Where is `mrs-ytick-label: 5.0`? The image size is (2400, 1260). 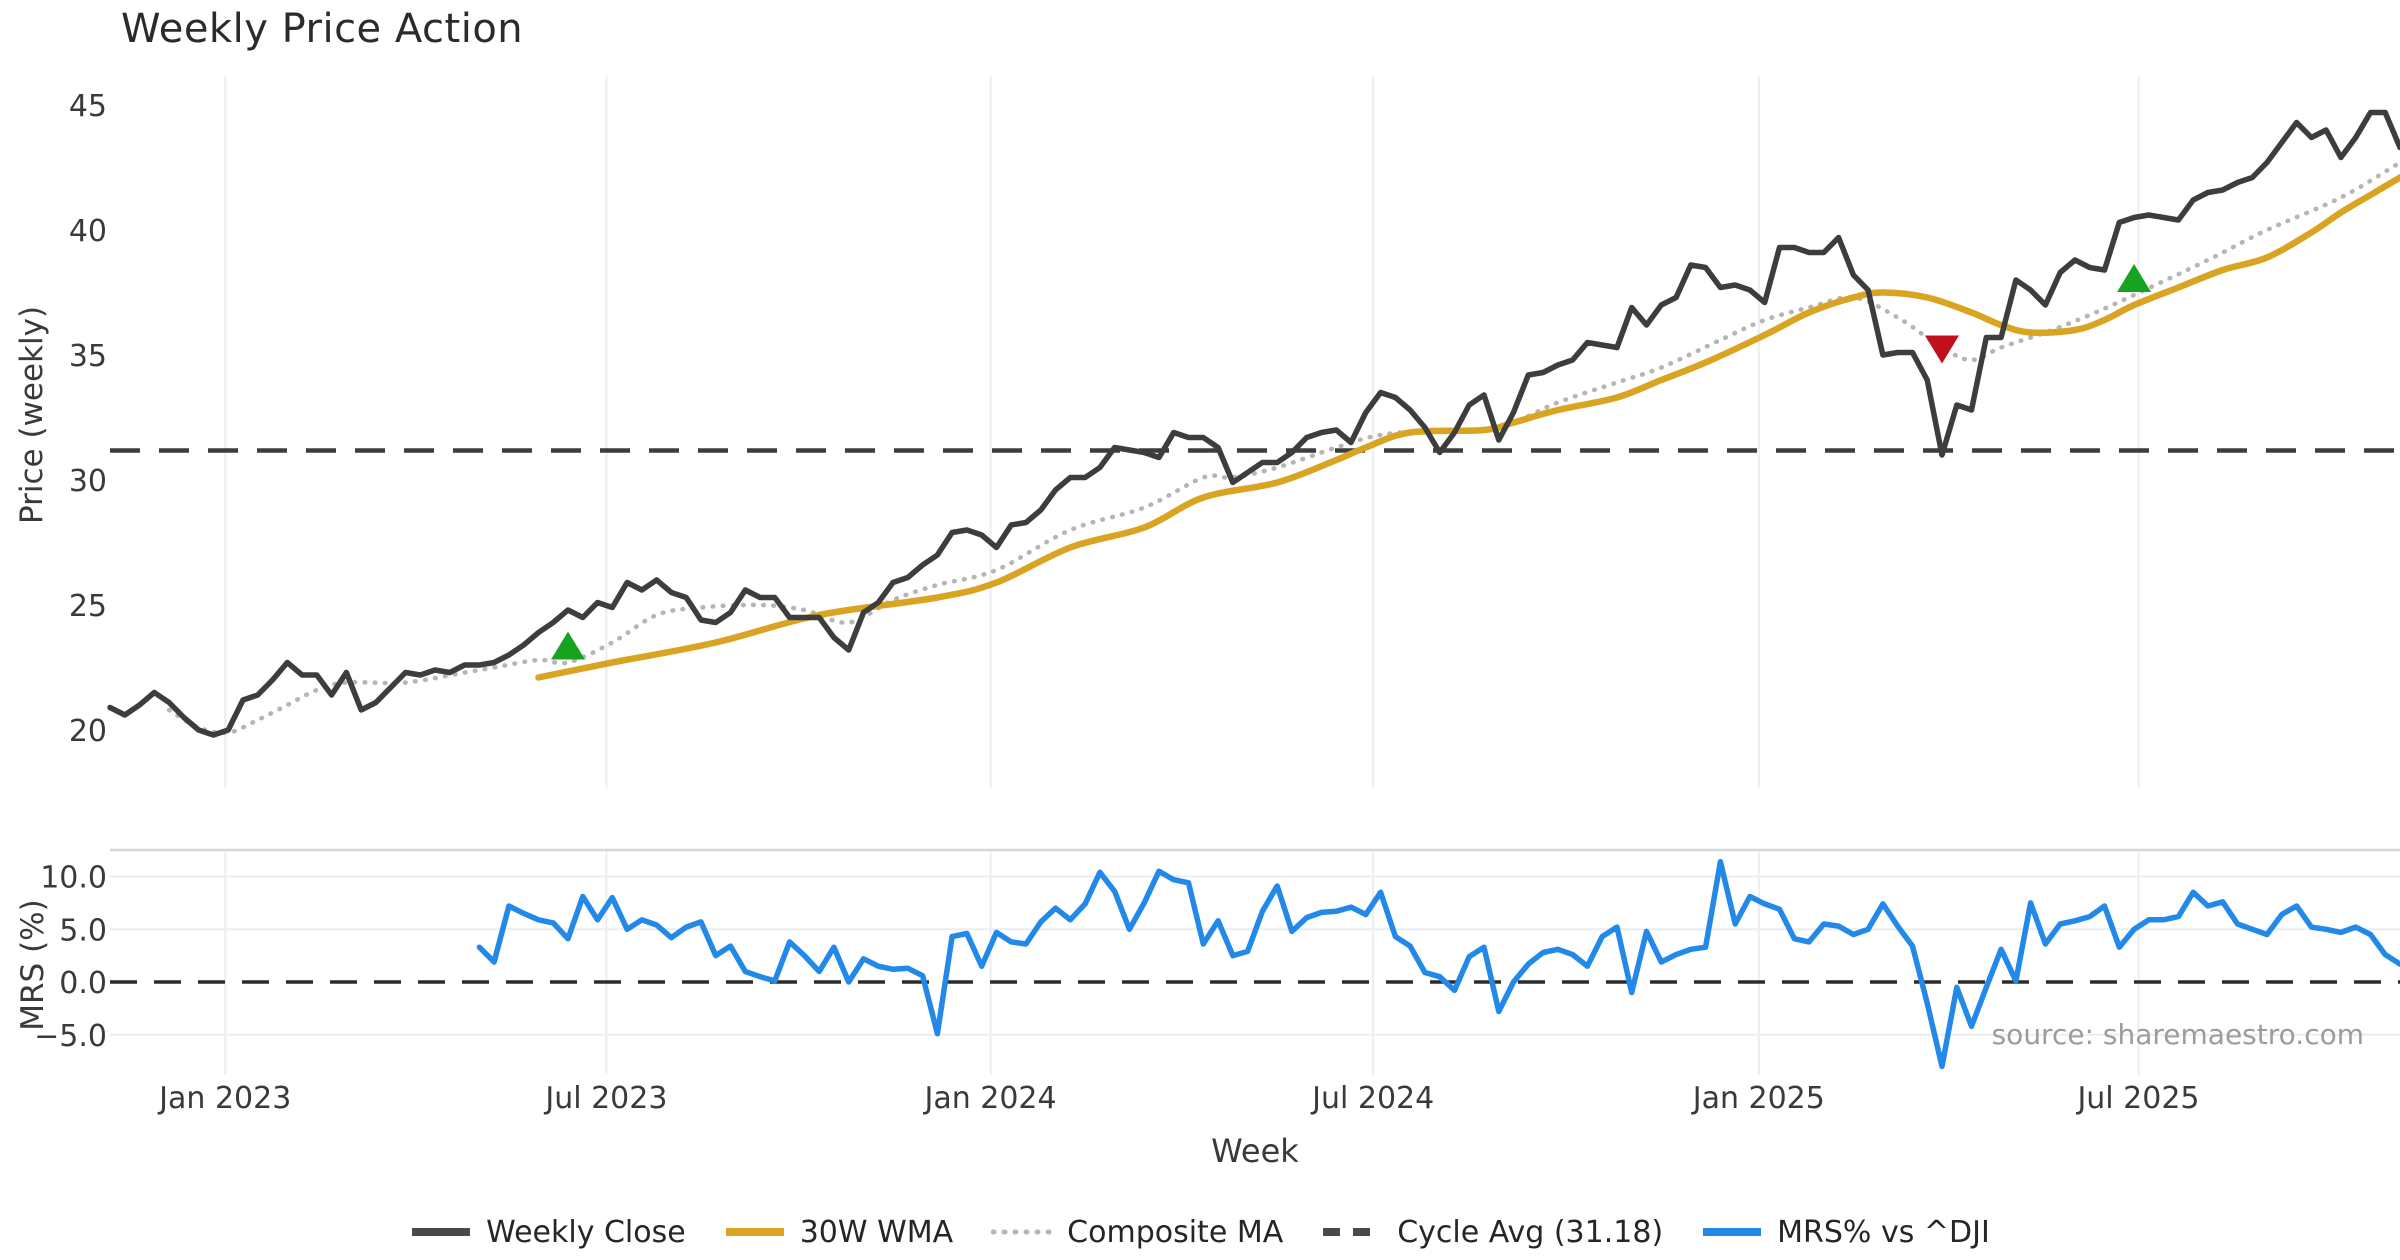 mrs-ytick-label: 5.0 is located at coordinates (83, 930).